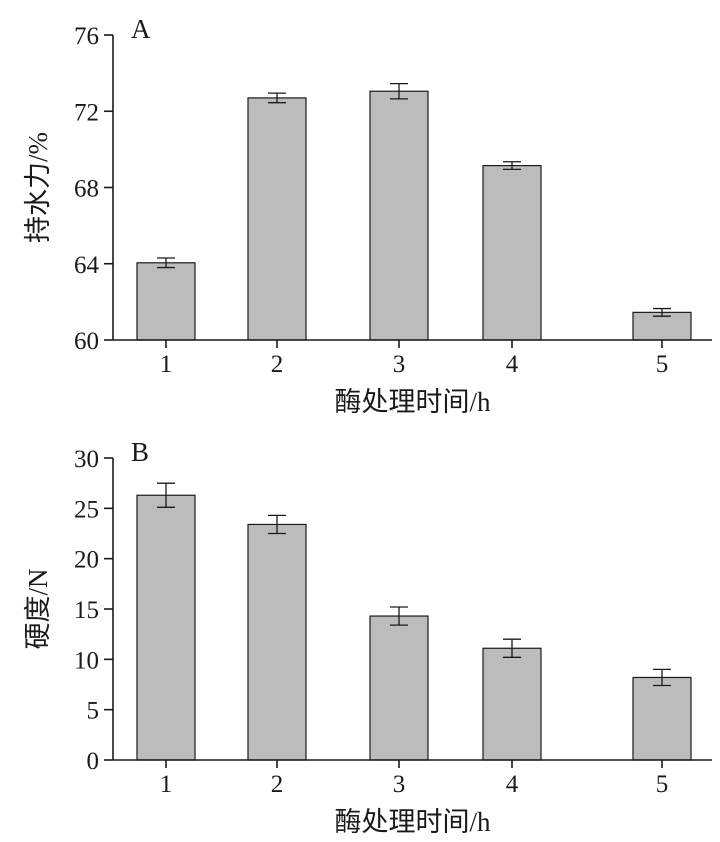  What do you see at coordinates (86, 610) in the screenshot?
I see `y-tick-label: 15` at bounding box center [86, 610].